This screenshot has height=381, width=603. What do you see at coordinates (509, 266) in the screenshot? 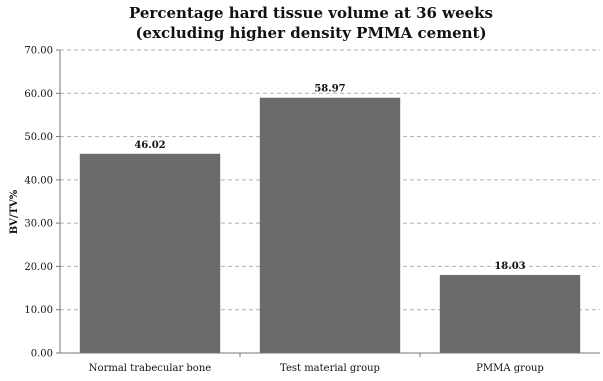
I see `data-label: 18.03` at bounding box center [509, 266].